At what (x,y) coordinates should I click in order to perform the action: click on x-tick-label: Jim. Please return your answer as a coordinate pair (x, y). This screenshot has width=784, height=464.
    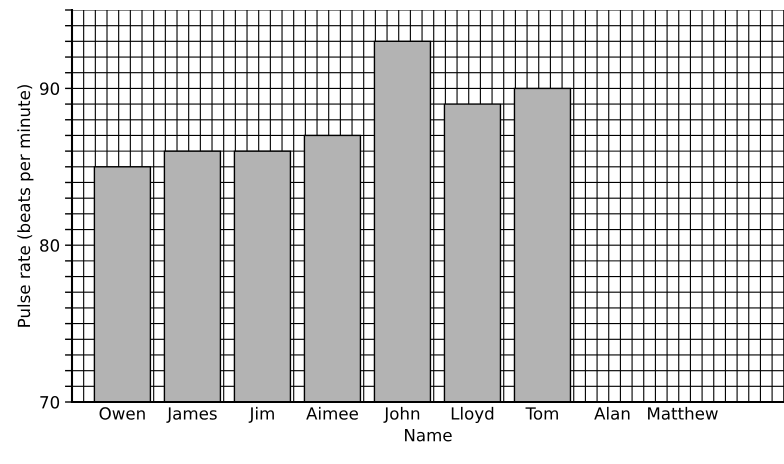
    Looking at the image, I should click on (261, 414).